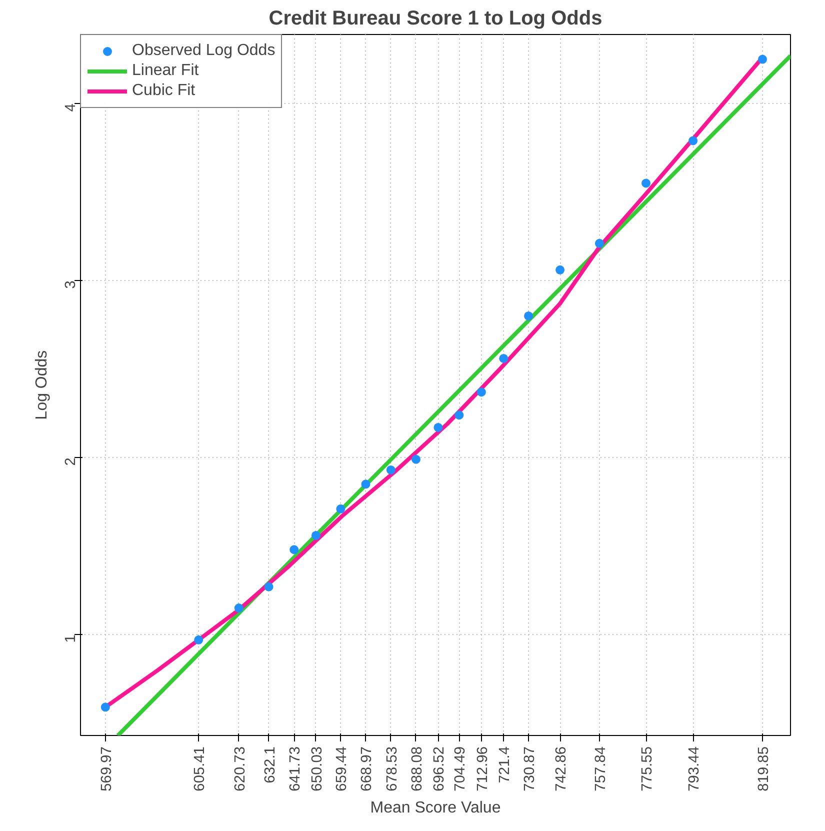 The image size is (825, 831). What do you see at coordinates (440, 769) in the screenshot?
I see `x-tick-label: 696.52` at bounding box center [440, 769].